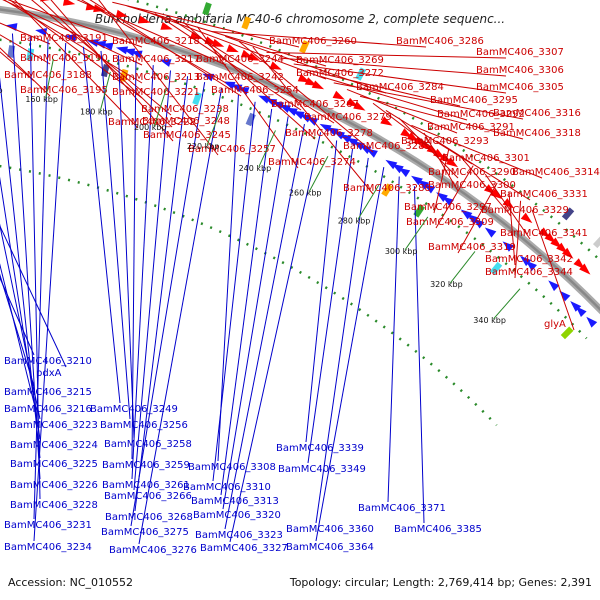 This screenshot has width=600, height=600. What do you see at coordinates (54, 445) in the screenshot?
I see `reverse-gene-label: BamMC406_3224` at bounding box center [54, 445].